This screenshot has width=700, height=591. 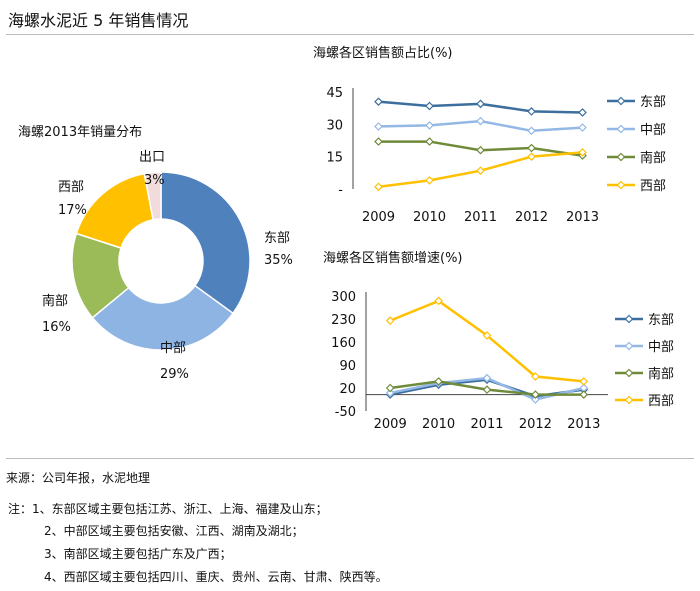 What do you see at coordinates (277, 238) in the screenshot?
I see `pie-slice-name: 东部` at bounding box center [277, 238].